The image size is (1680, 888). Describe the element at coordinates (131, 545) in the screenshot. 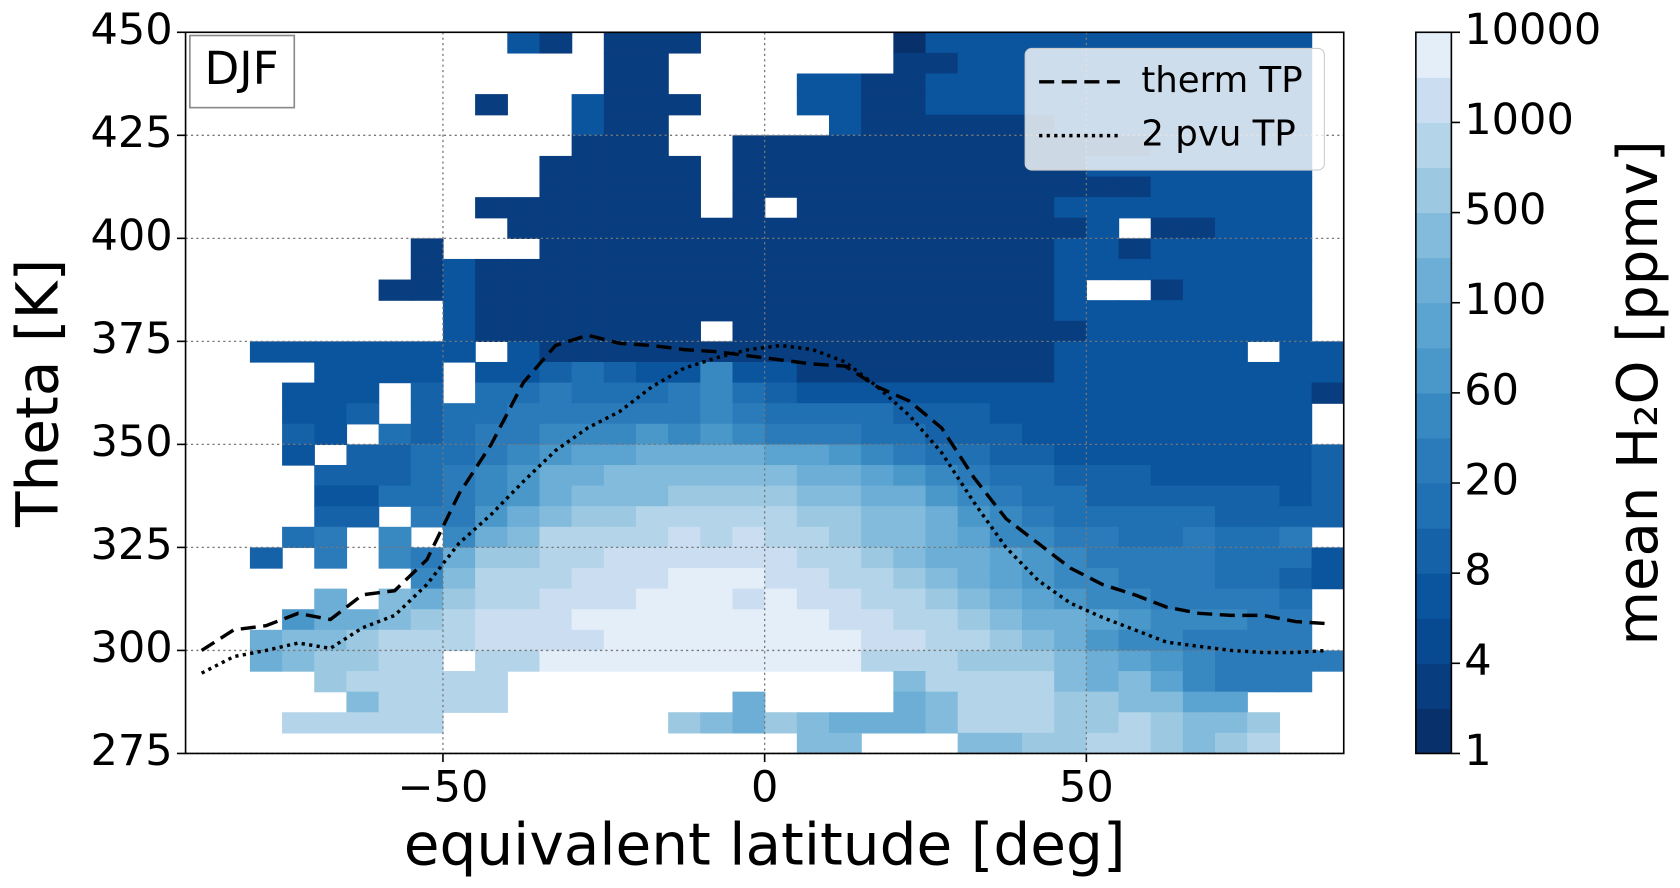

I see `y-tick-label: 325` at that location.